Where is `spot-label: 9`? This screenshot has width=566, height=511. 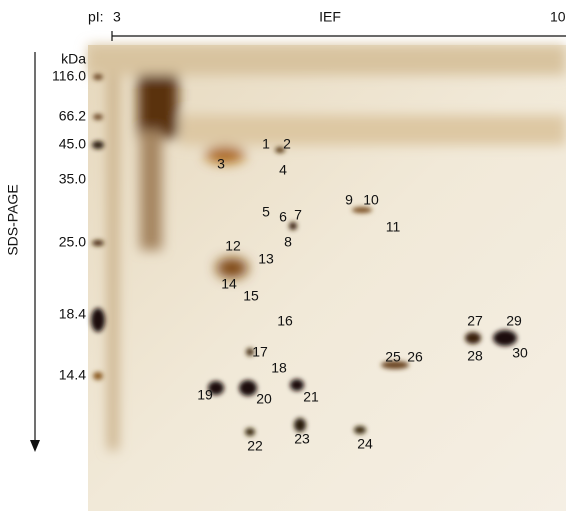 spot-label: 9 is located at coordinates (349, 200).